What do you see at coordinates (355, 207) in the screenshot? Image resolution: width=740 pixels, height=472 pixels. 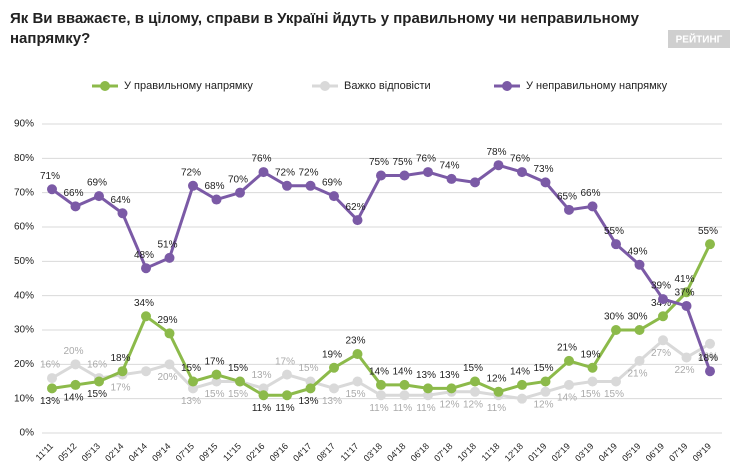 I see `data-label: 62%` at bounding box center [355, 207].